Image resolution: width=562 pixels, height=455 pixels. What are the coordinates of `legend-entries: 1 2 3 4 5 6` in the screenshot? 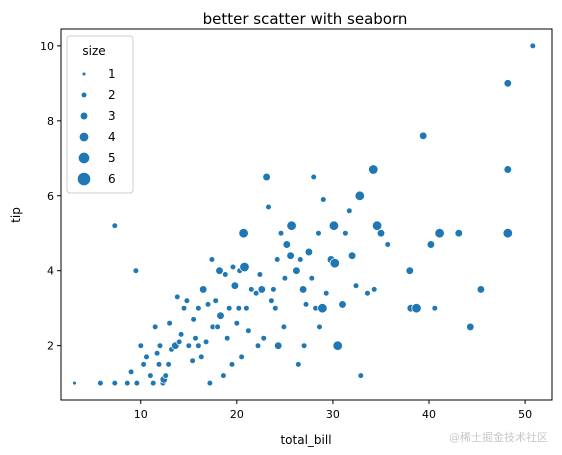 It's located at (96, 127).